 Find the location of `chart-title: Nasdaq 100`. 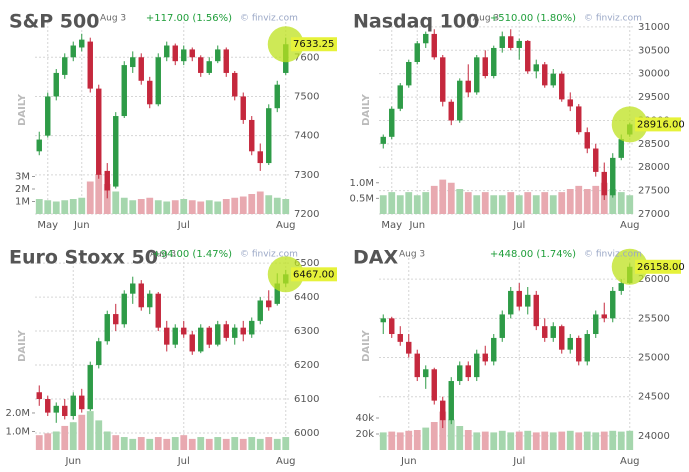

chart-title: Nasdaq 100 is located at coordinates (416, 22).